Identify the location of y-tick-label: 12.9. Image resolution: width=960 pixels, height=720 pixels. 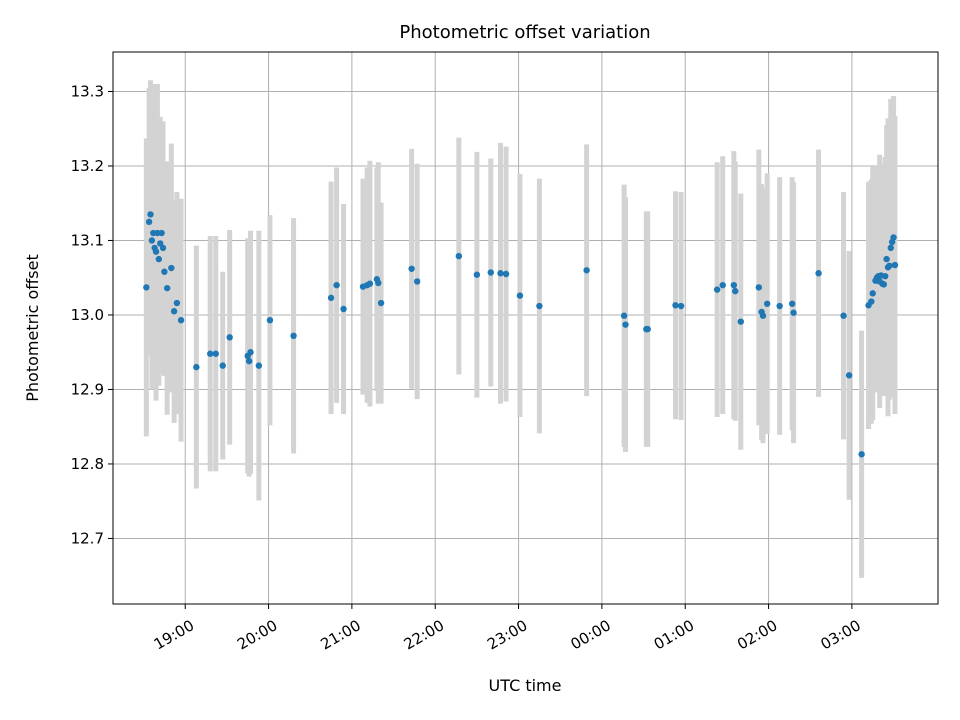
(87, 389).